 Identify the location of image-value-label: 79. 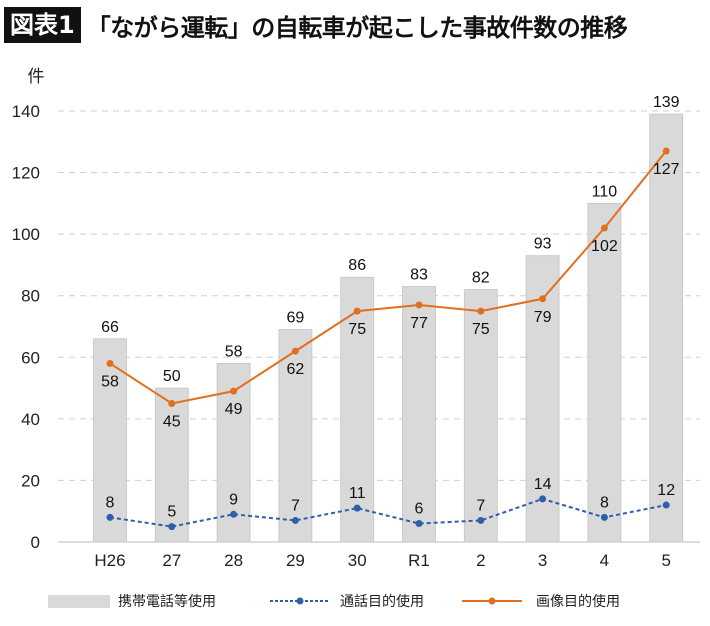
(543, 317).